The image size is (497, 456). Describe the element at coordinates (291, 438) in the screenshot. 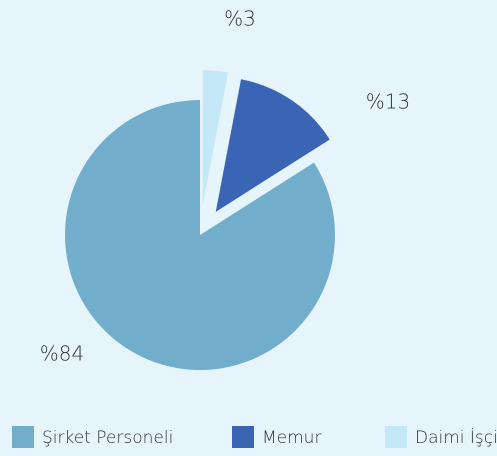

I see `legend-label: Memur` at that location.